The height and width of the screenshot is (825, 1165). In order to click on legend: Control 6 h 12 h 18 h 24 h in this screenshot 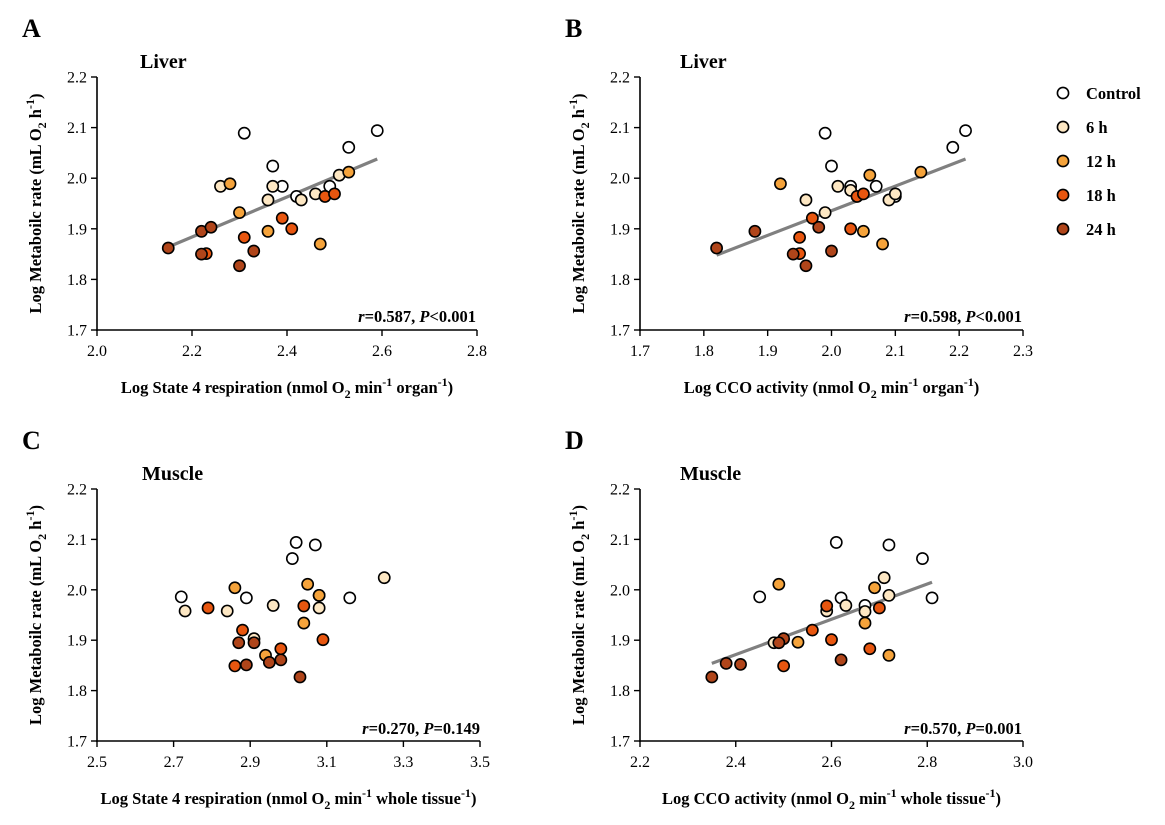, I will do `click(1098, 161)`.